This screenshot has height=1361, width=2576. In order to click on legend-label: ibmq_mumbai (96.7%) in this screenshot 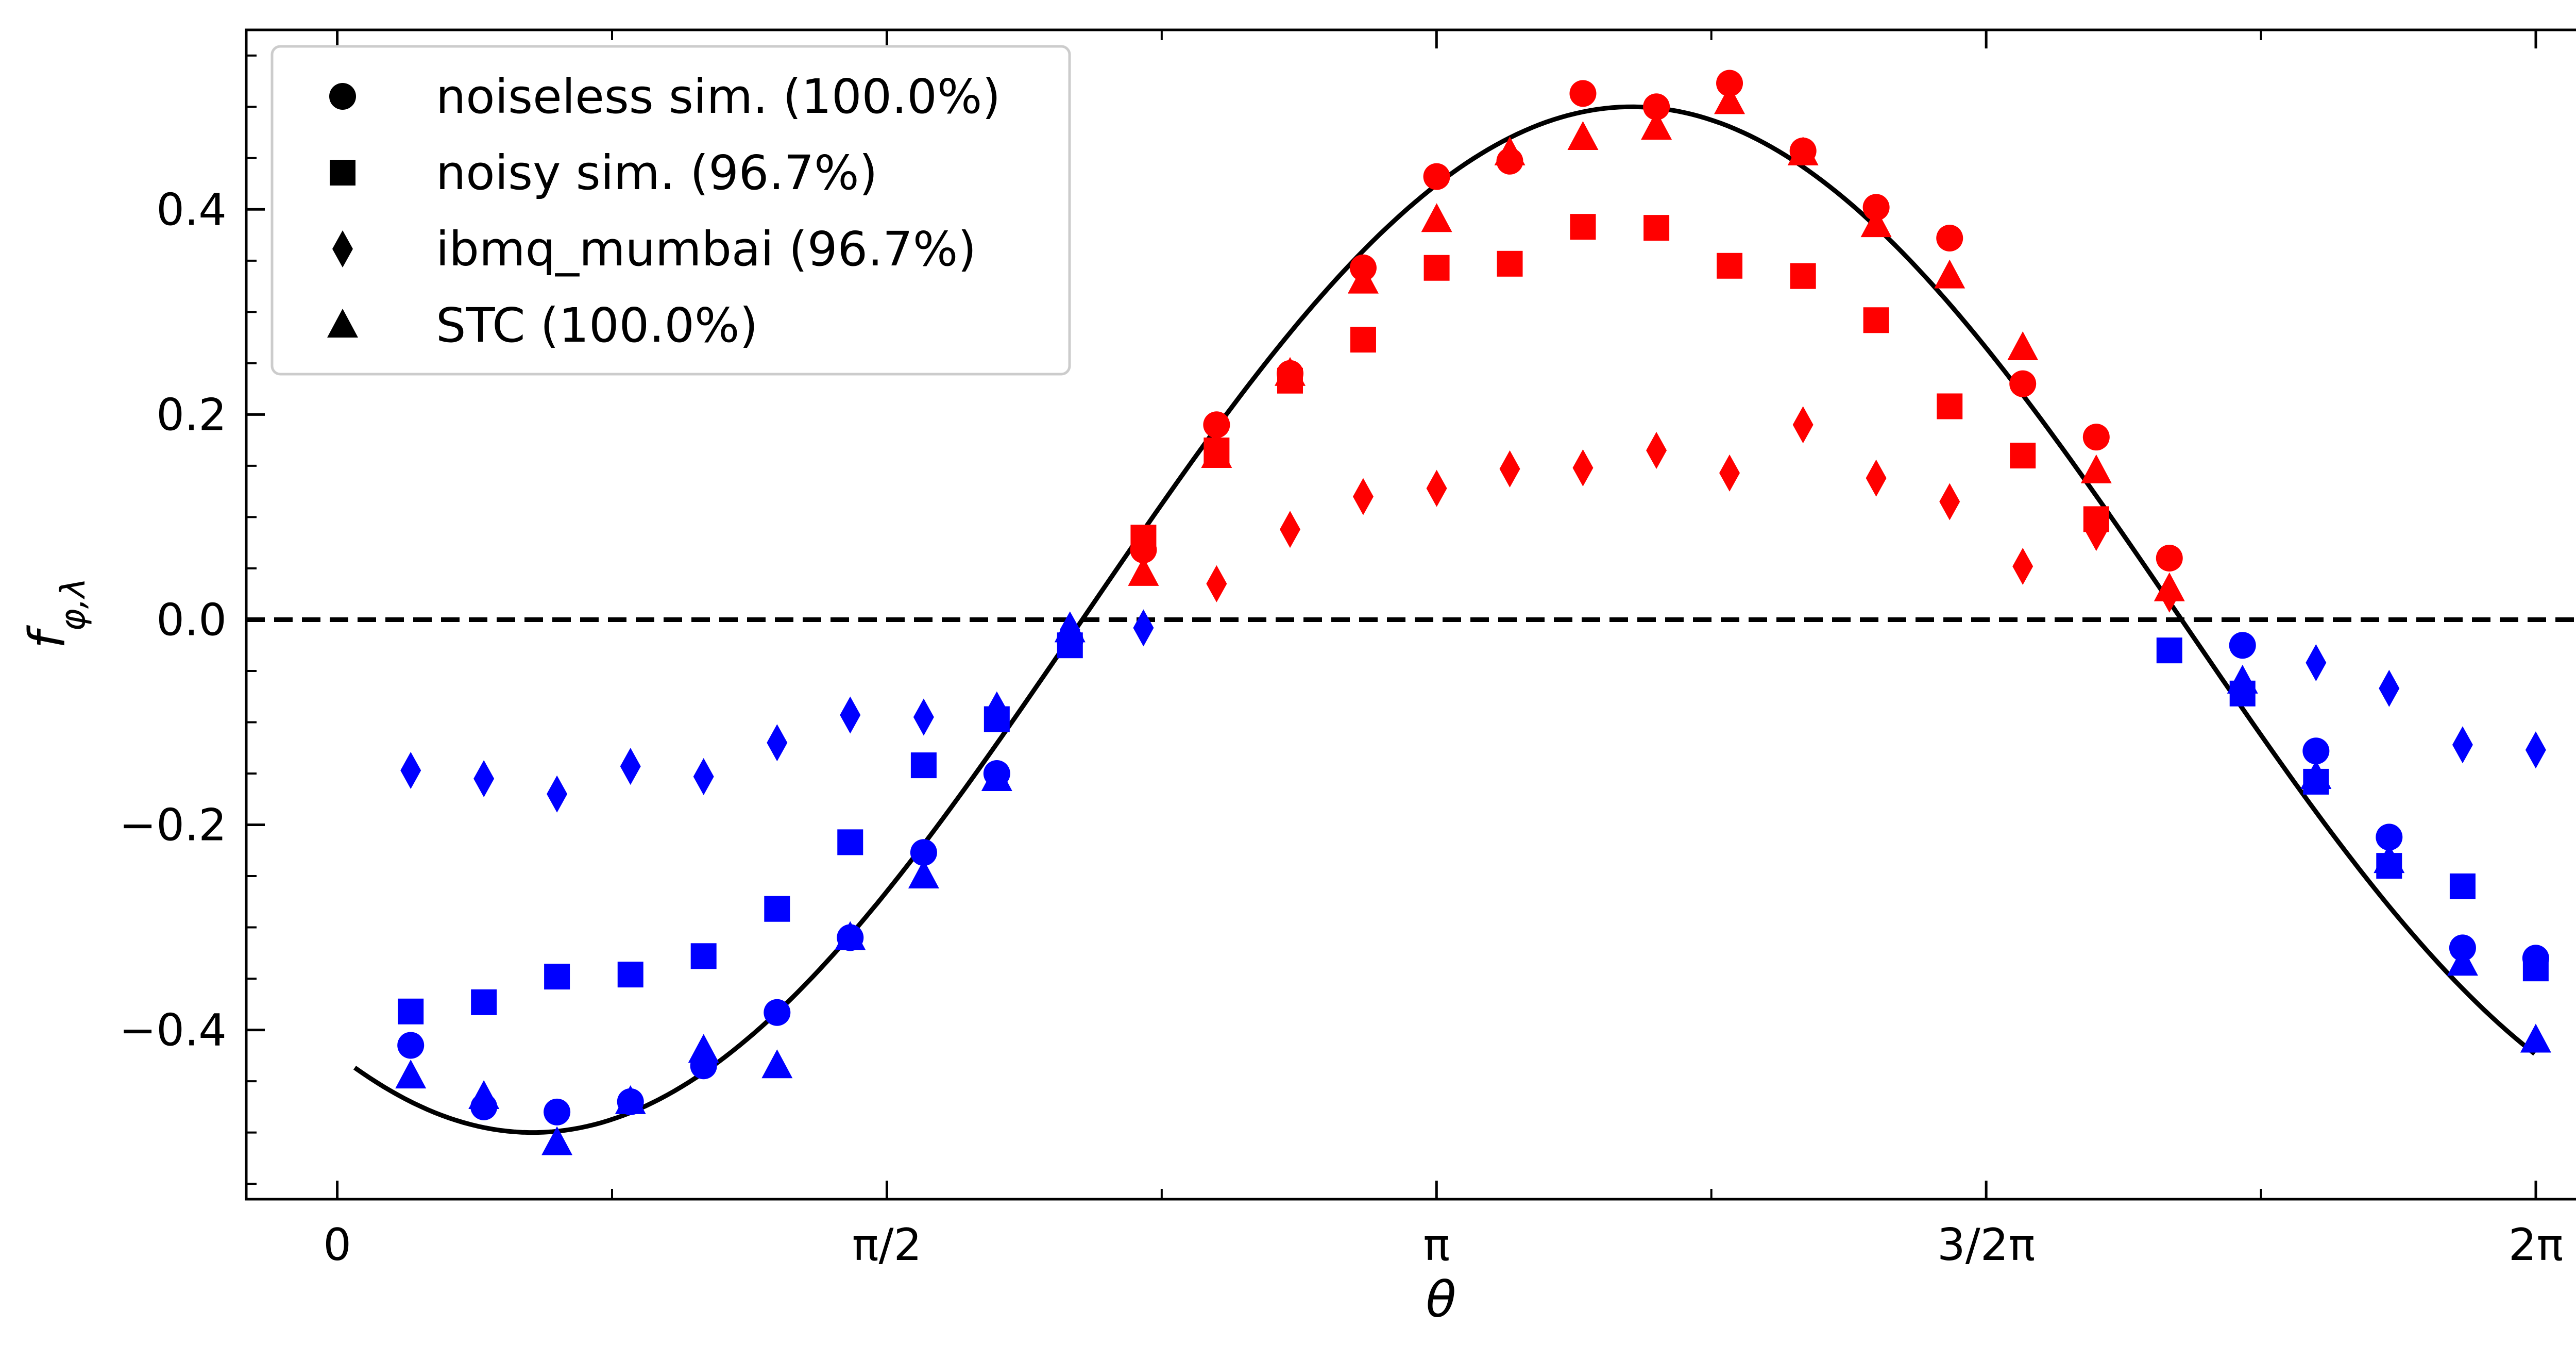, I will do `click(706, 249)`.